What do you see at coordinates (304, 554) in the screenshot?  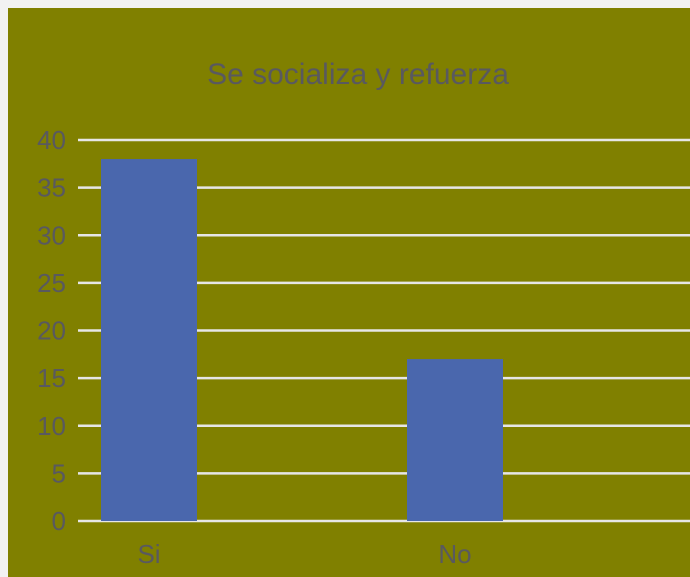 I see `x-axis-ticks: Si No` at bounding box center [304, 554].